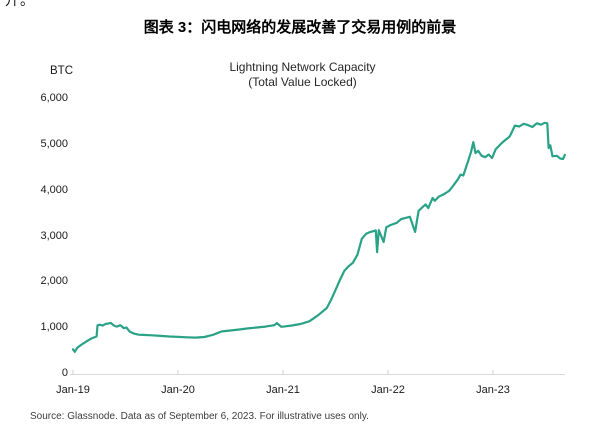 Image resolution: width=600 pixels, height=441 pixels. What do you see at coordinates (54, 98) in the screenshot?
I see `y-axis-tick-label: 6,000` at bounding box center [54, 98].